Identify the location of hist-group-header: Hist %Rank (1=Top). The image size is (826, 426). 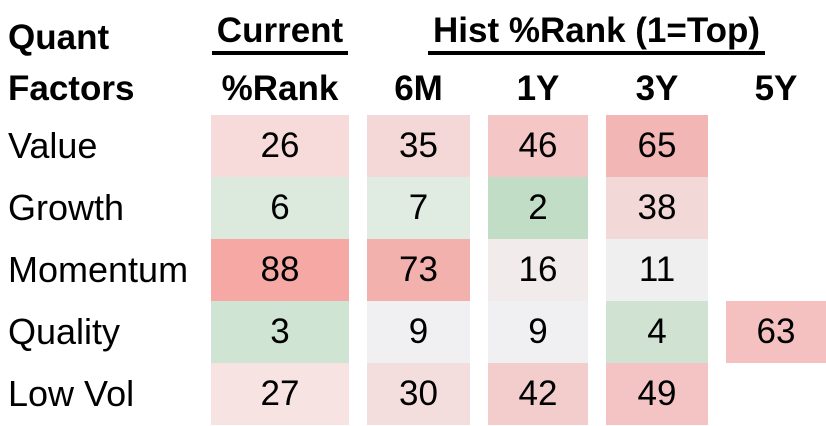
(596, 28).